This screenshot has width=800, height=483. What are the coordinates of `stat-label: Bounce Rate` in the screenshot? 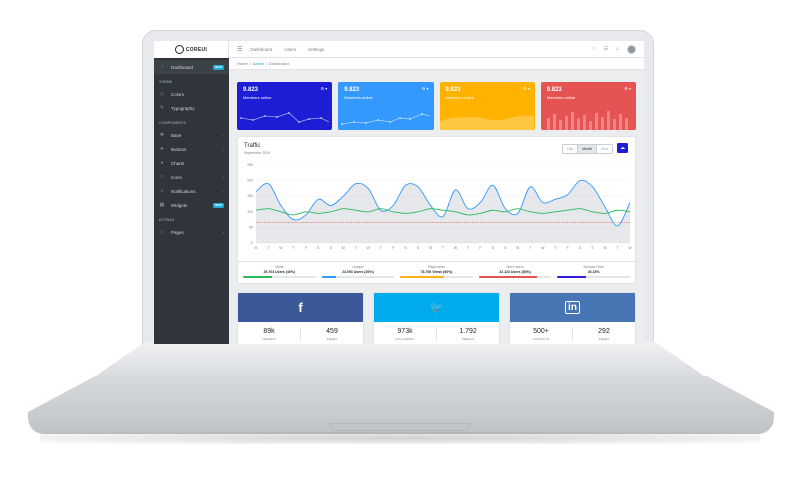 It's located at (593, 267).